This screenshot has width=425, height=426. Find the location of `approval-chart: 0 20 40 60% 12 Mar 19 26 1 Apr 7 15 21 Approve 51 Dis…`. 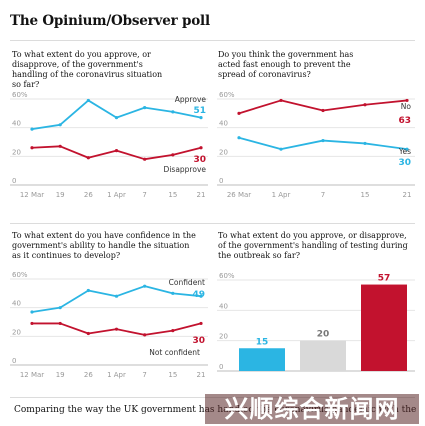

approval-chart: 0 20 40 60% 12 Mar 19 26 1 Apr 7 15 21 Approve 51 Dis… is located at coordinates (110, 149).